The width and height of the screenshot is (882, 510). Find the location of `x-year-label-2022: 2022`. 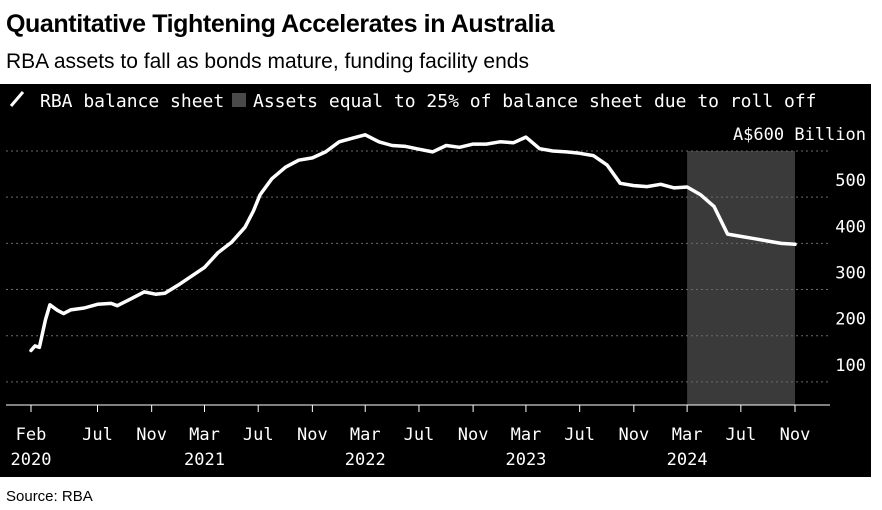

x-year-label-2022: 2022 is located at coordinates (365, 460).